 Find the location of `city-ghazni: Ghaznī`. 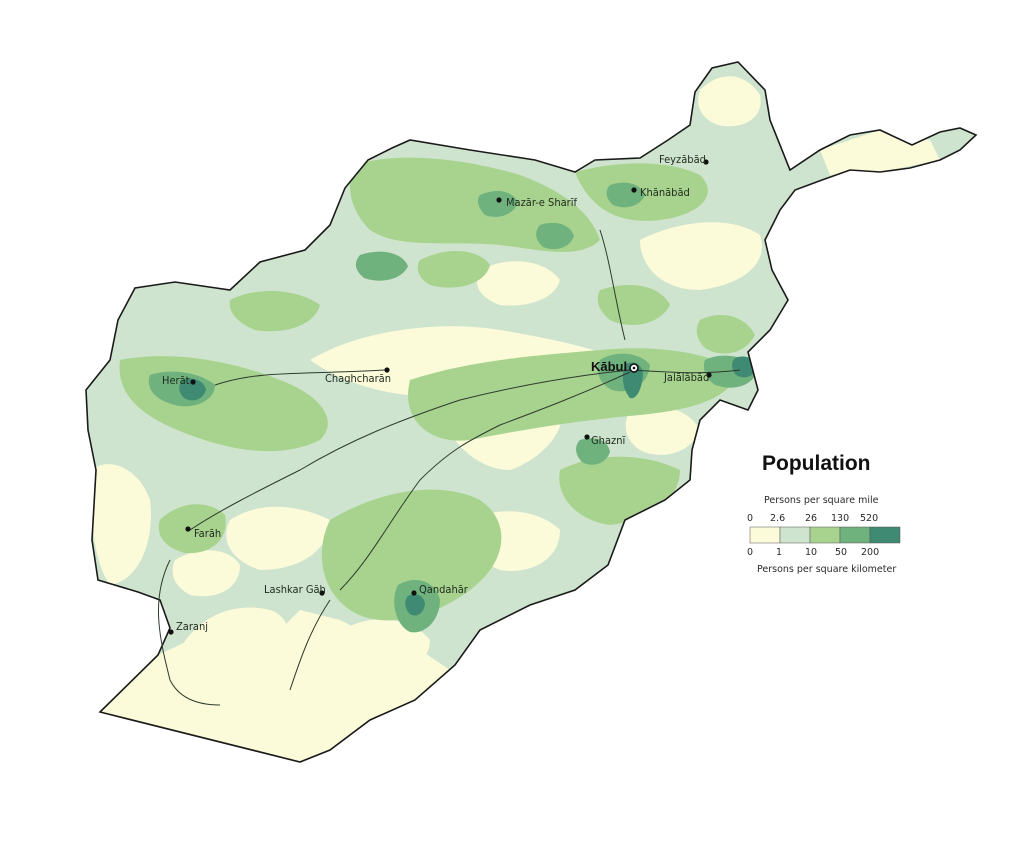

city-ghazni: Ghaznī is located at coordinates (604, 440).